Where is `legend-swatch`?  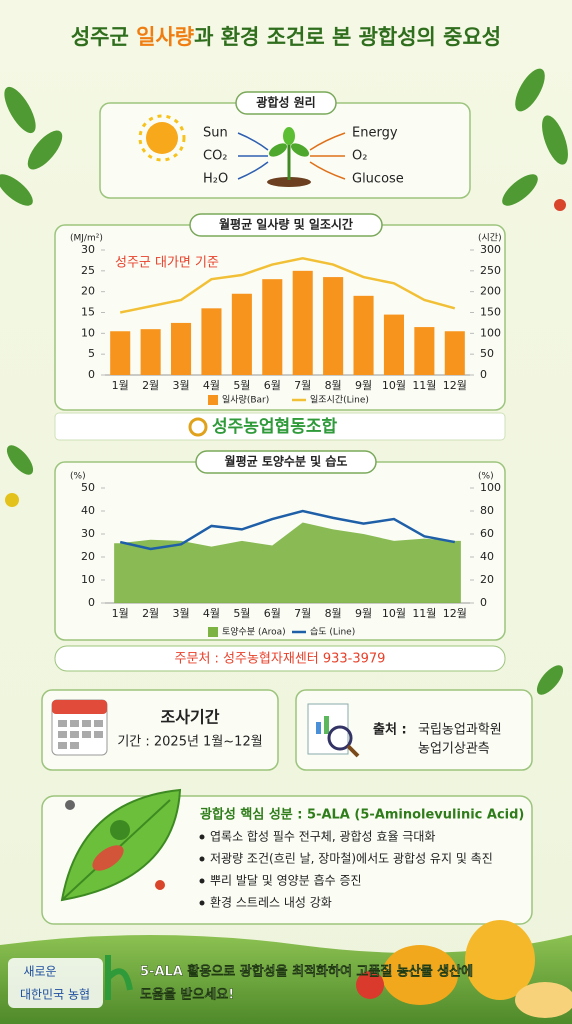
legend-swatch is located at coordinates (213, 632).